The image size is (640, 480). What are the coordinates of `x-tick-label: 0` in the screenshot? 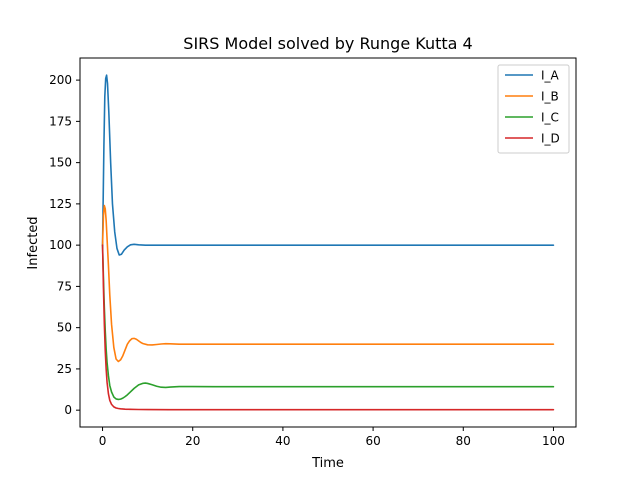 It's located at (103, 441).